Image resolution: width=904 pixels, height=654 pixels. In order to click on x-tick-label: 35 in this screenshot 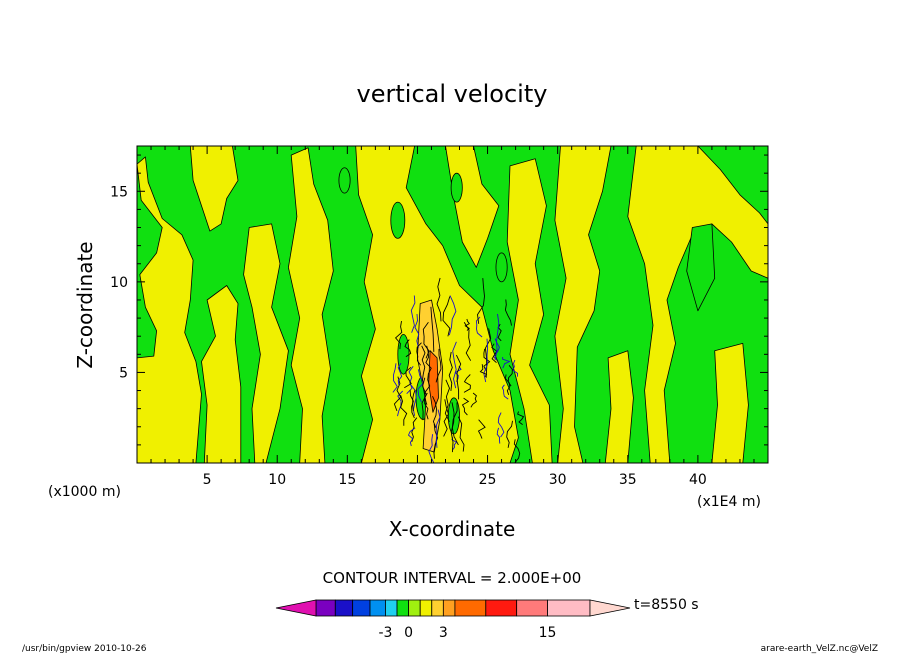, I will do `click(628, 480)`.